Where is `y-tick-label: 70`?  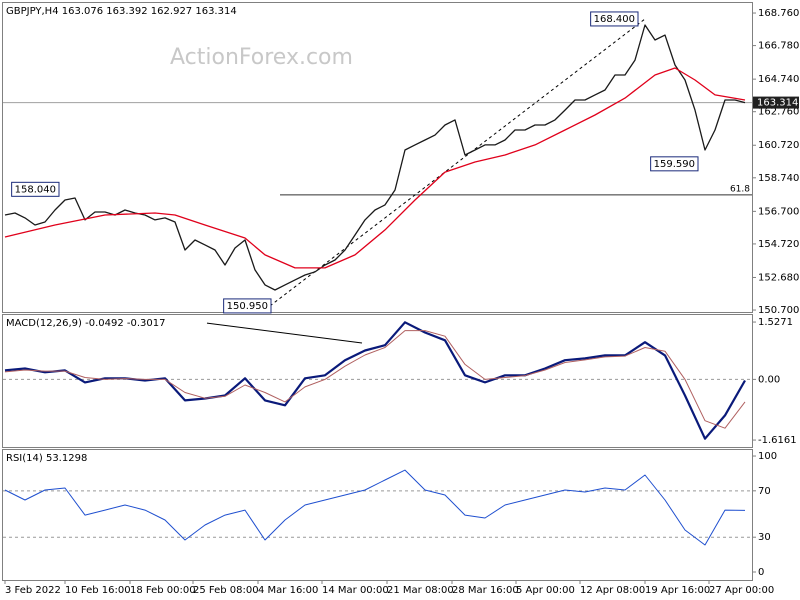
y-tick-label: 70 is located at coordinates (764, 491).